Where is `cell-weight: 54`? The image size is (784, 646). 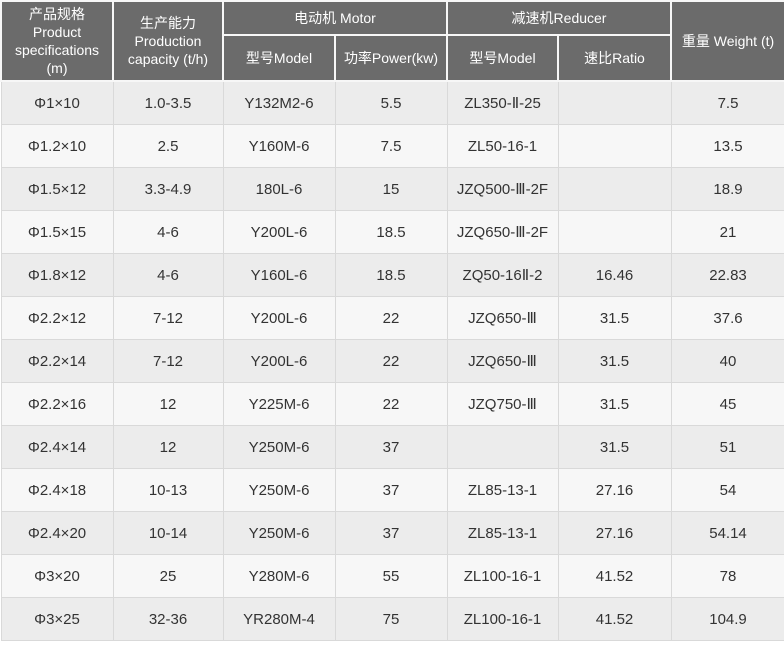 cell-weight: 54 is located at coordinates (727, 490).